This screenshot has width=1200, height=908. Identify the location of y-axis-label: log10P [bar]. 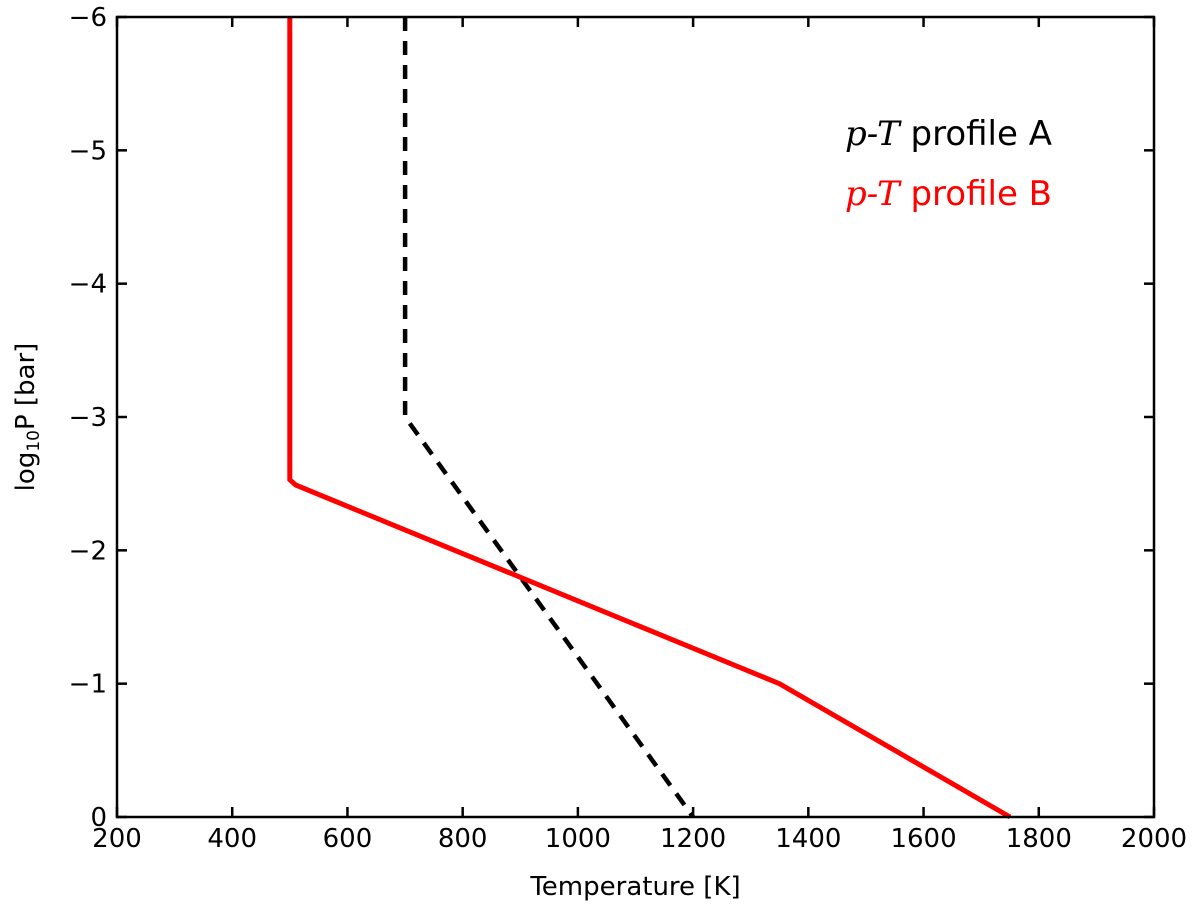
(27, 417).